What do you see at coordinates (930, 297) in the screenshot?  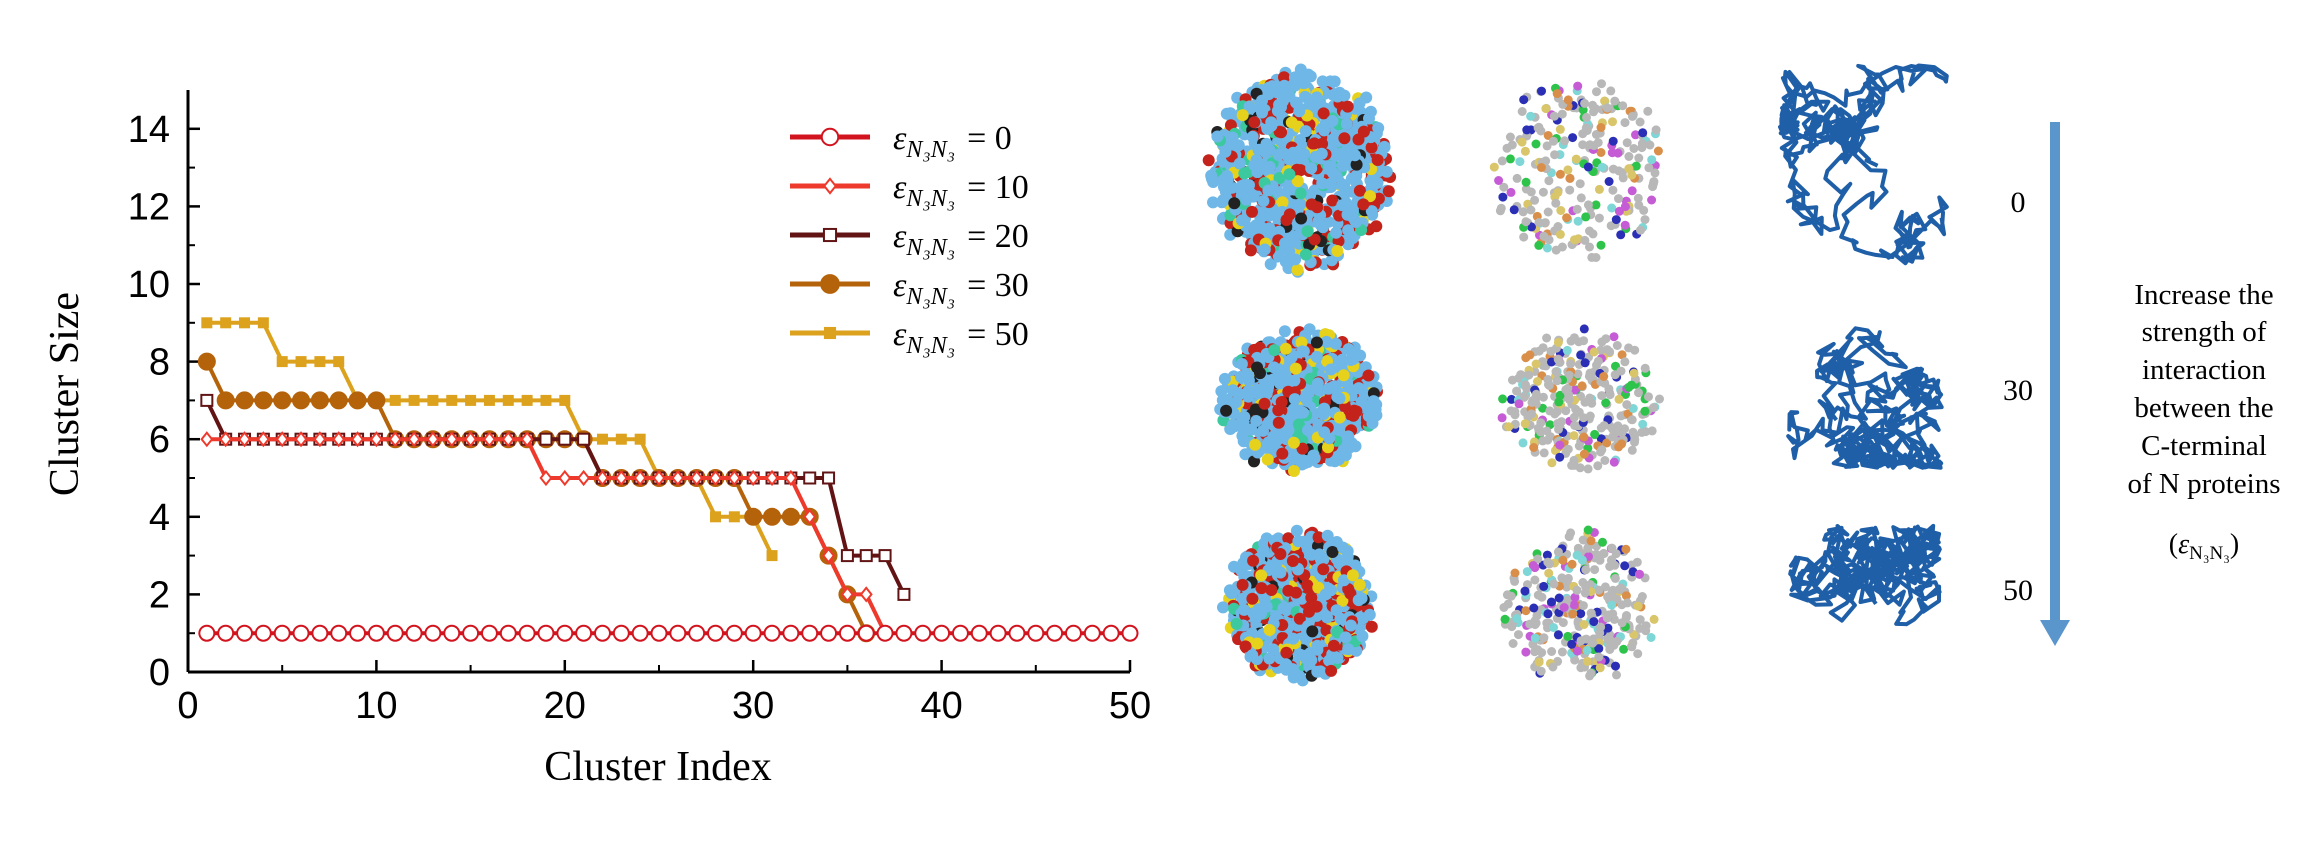 I see `legend-subscript: N₃N₃` at bounding box center [930, 297].